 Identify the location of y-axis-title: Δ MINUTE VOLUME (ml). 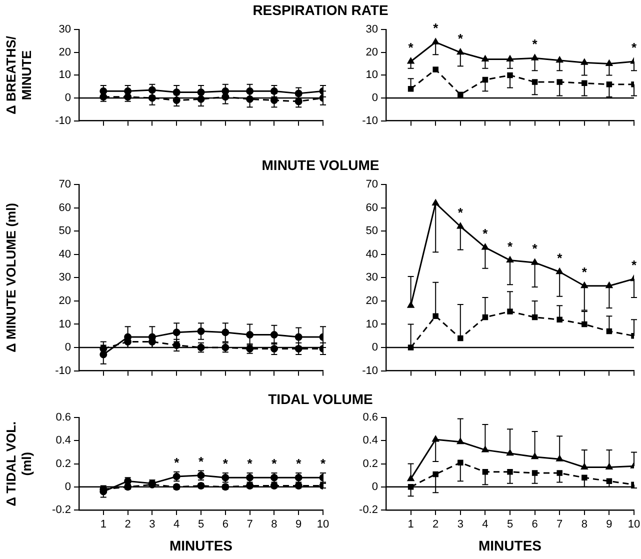
(10, 277).